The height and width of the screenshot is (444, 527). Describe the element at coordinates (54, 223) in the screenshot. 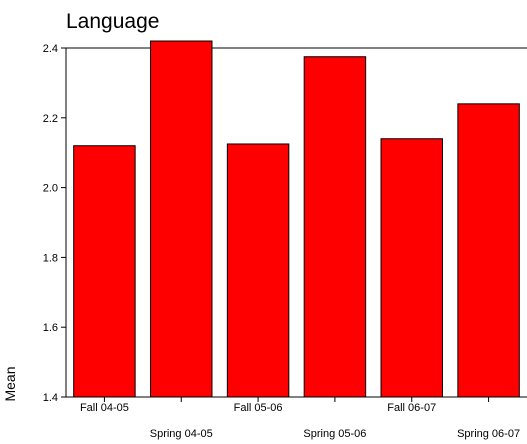

I see `y-axis-ticks: 1.4 1.6 1.8 2.0 2.2 2.4` at that location.